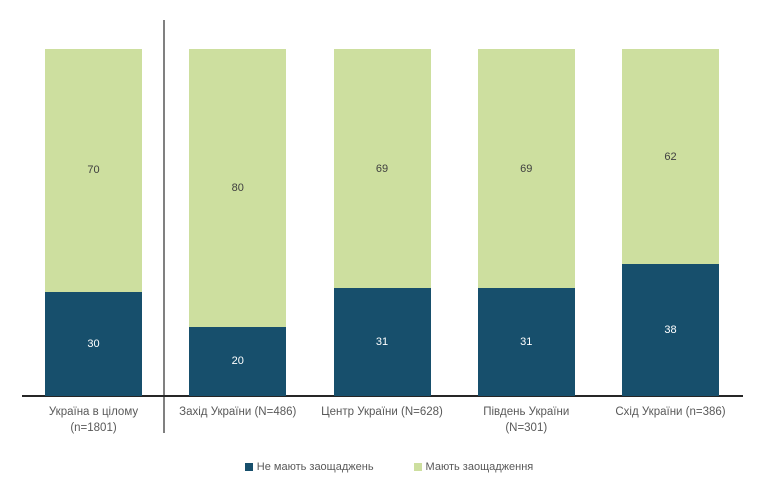  I want to click on legend-label: Мають заощадження, so click(479, 467).